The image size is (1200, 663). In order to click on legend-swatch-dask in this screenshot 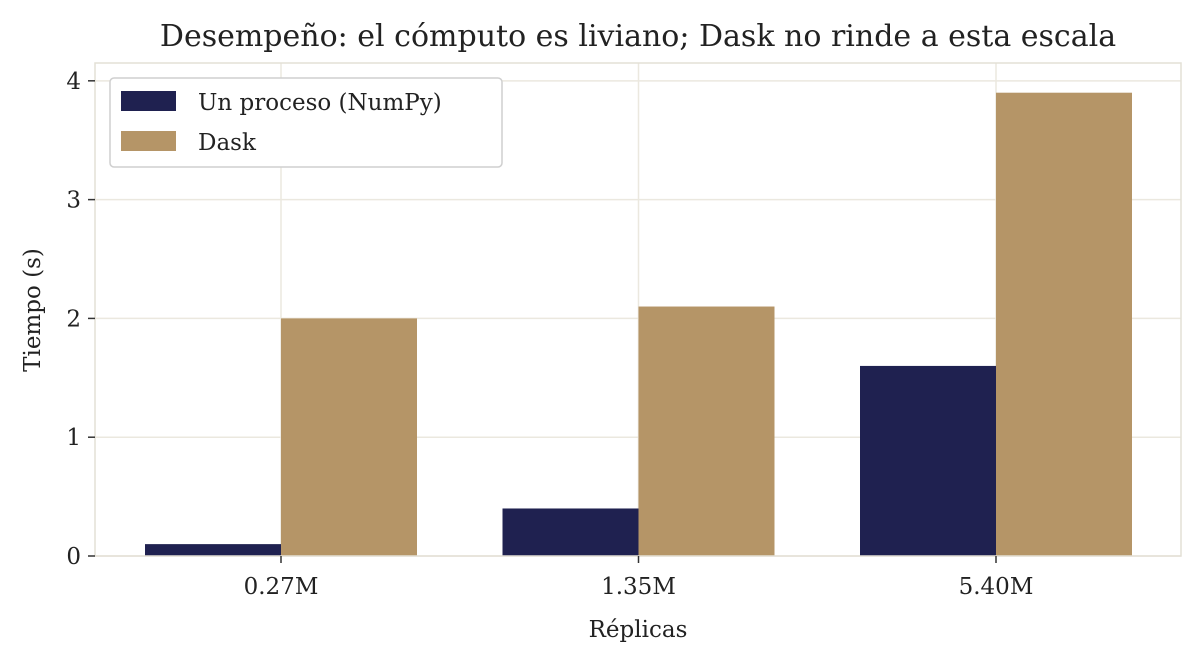, I will do `click(148, 141)`.